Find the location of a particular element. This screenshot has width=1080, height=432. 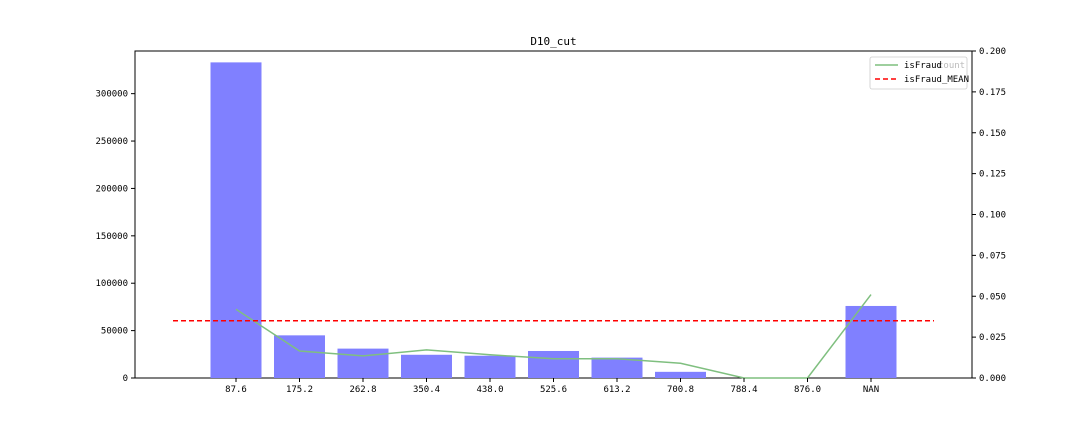

x-tick-label: 700.8 is located at coordinates (680, 390).